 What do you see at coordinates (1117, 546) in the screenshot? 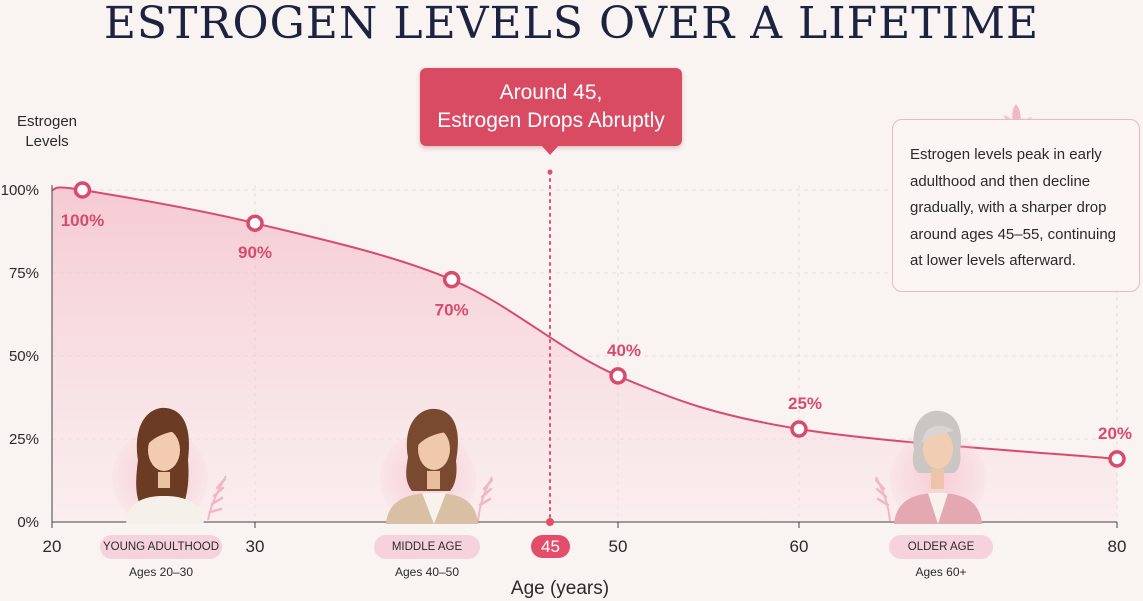
I see `x-tick-label: 80` at bounding box center [1117, 546].